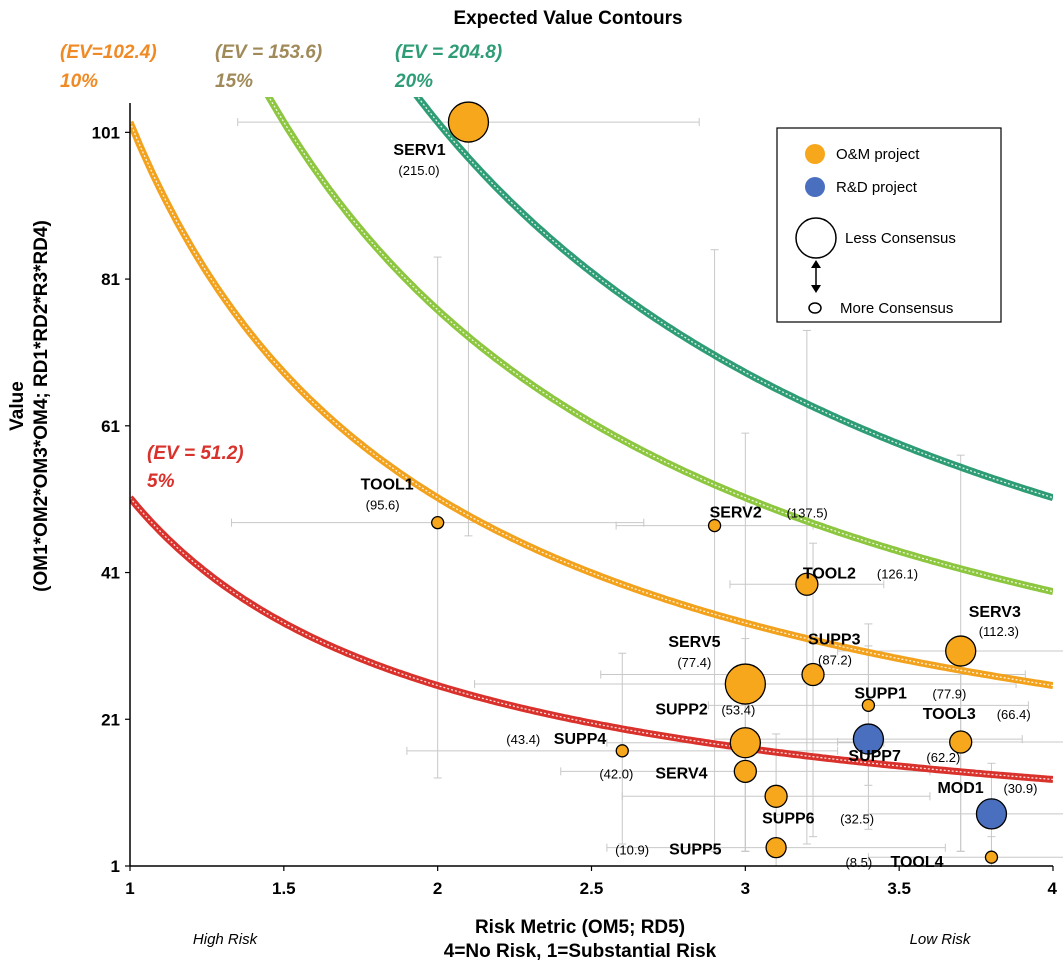  Describe the element at coordinates (387, 485) in the screenshot. I see `point-label-name: TOOL1` at that location.